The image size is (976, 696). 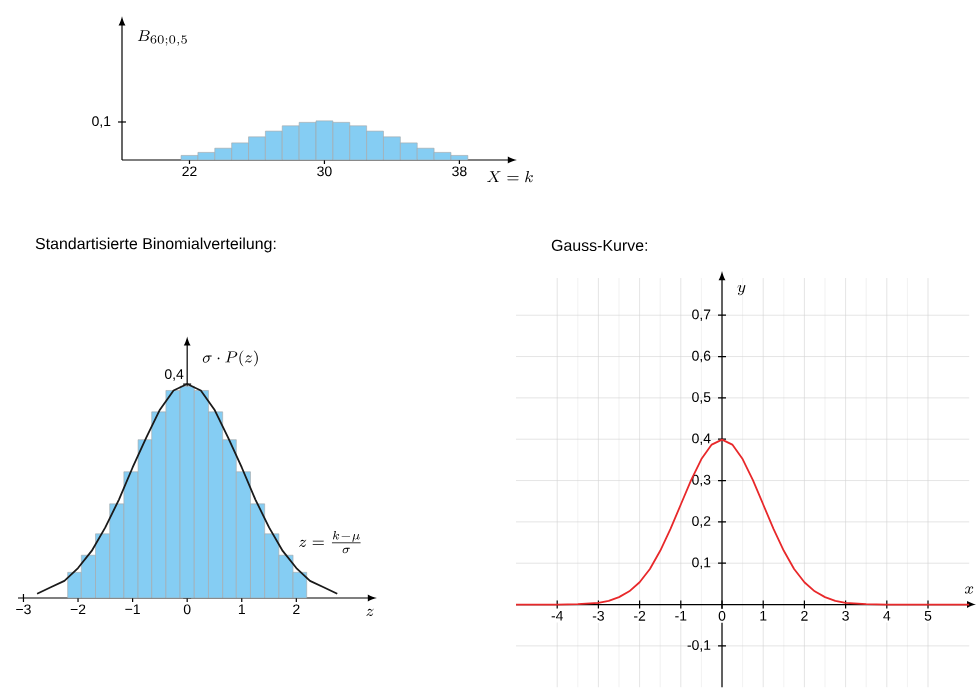 I want to click on y-axis-title: $y$, so click(x=741, y=290).